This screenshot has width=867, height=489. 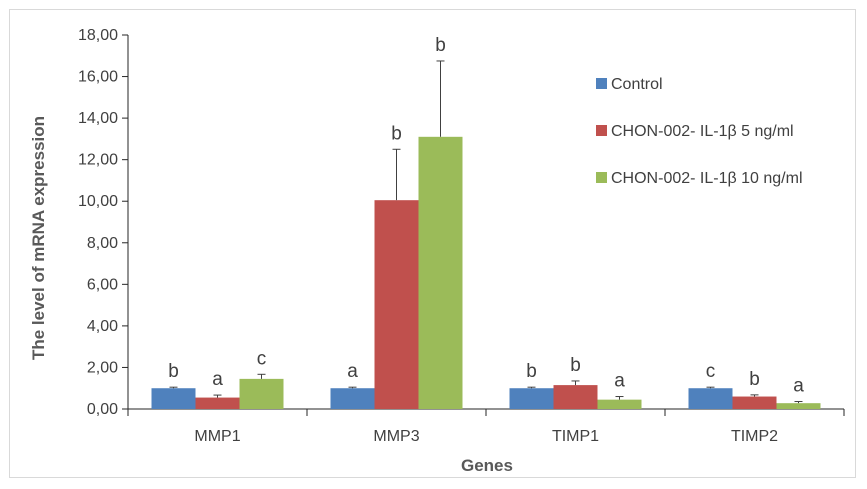 What do you see at coordinates (38, 238) in the screenshot?
I see `y-axis-title: The level of mRNA expression` at bounding box center [38, 238].